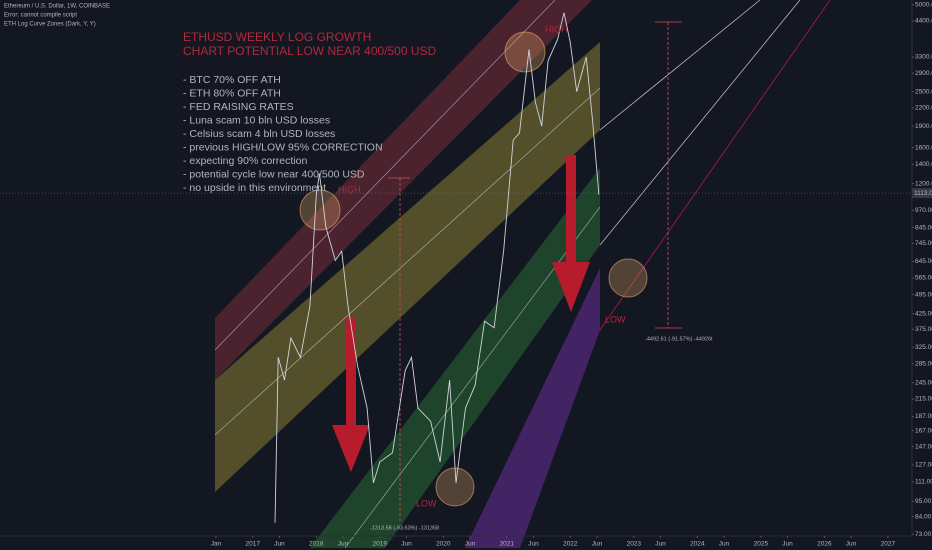 Image resolution: width=932 pixels, height=550 pixels. Describe the element at coordinates (923, 382) in the screenshot. I see `y-tick-label: 245.00` at that location.